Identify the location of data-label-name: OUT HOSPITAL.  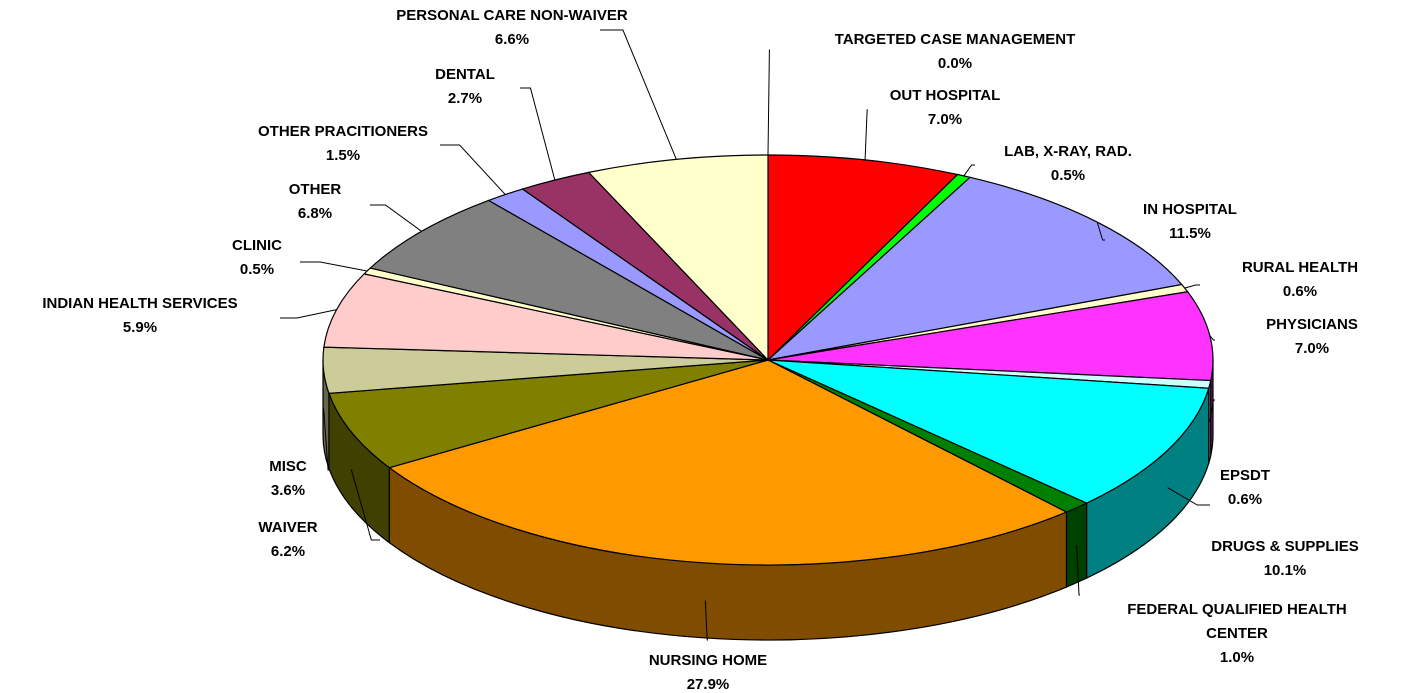
(945, 95).